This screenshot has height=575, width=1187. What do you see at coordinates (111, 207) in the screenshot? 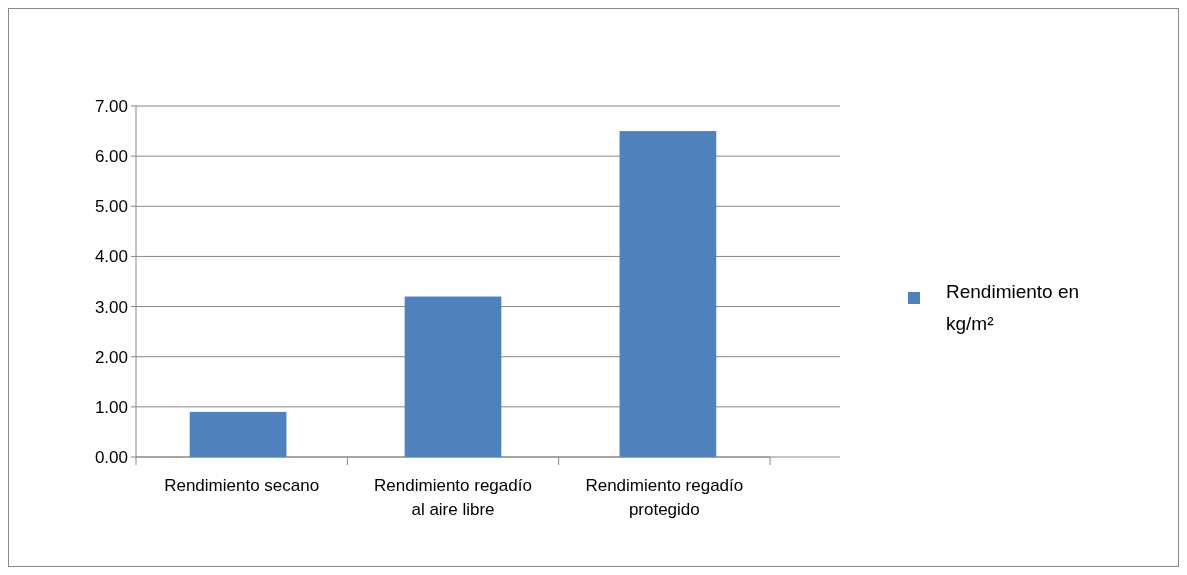
I see `y-tick-label: 5.00` at bounding box center [111, 207].